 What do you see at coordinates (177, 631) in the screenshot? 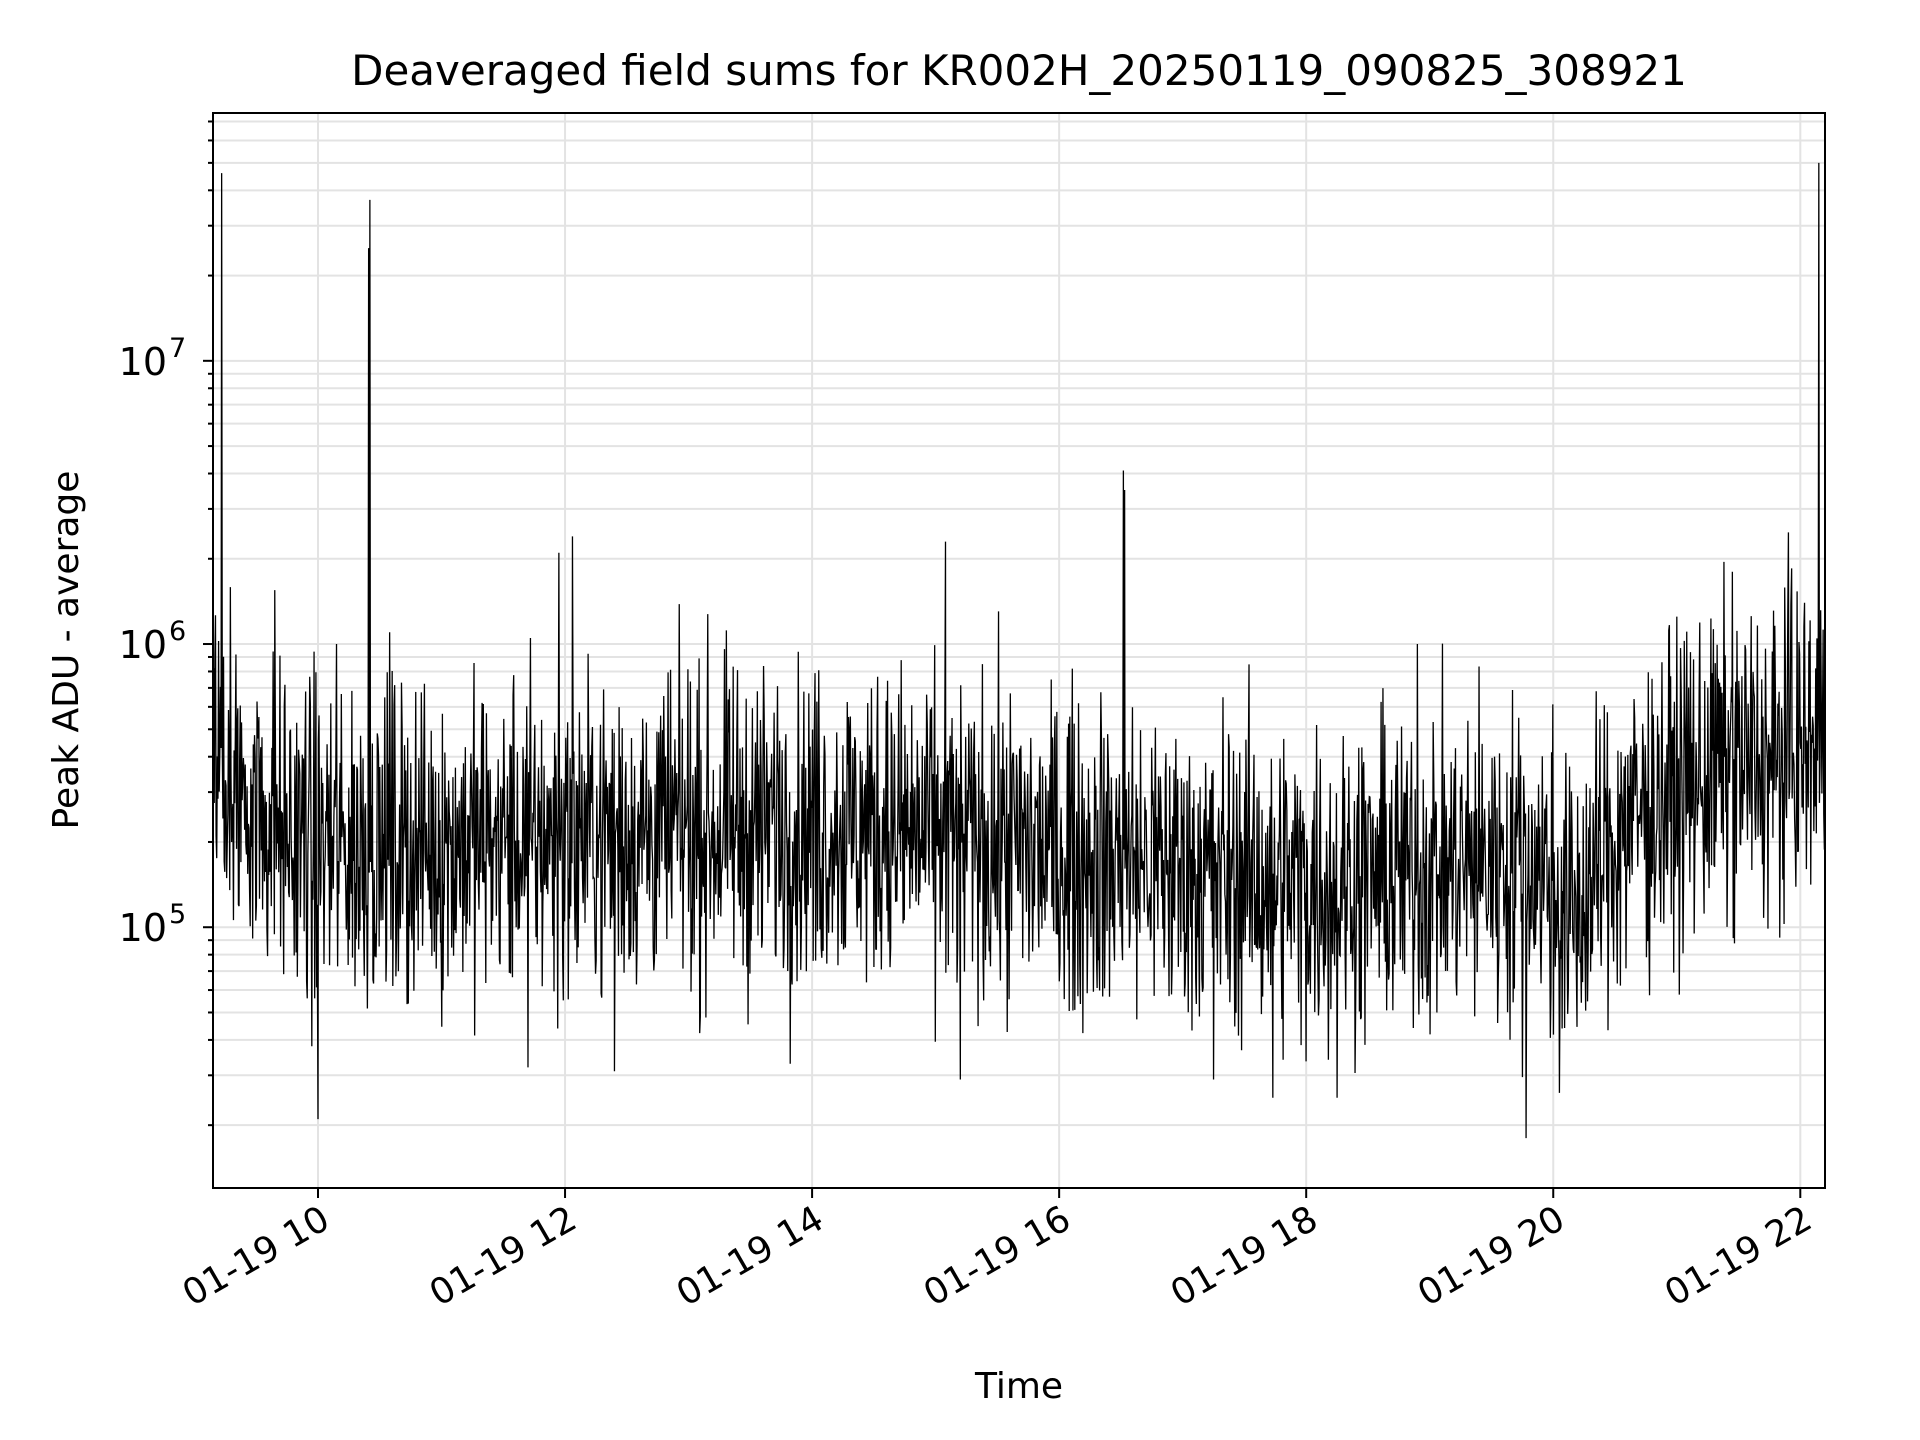
I see `y-tick-exponent: 6` at bounding box center [177, 631].